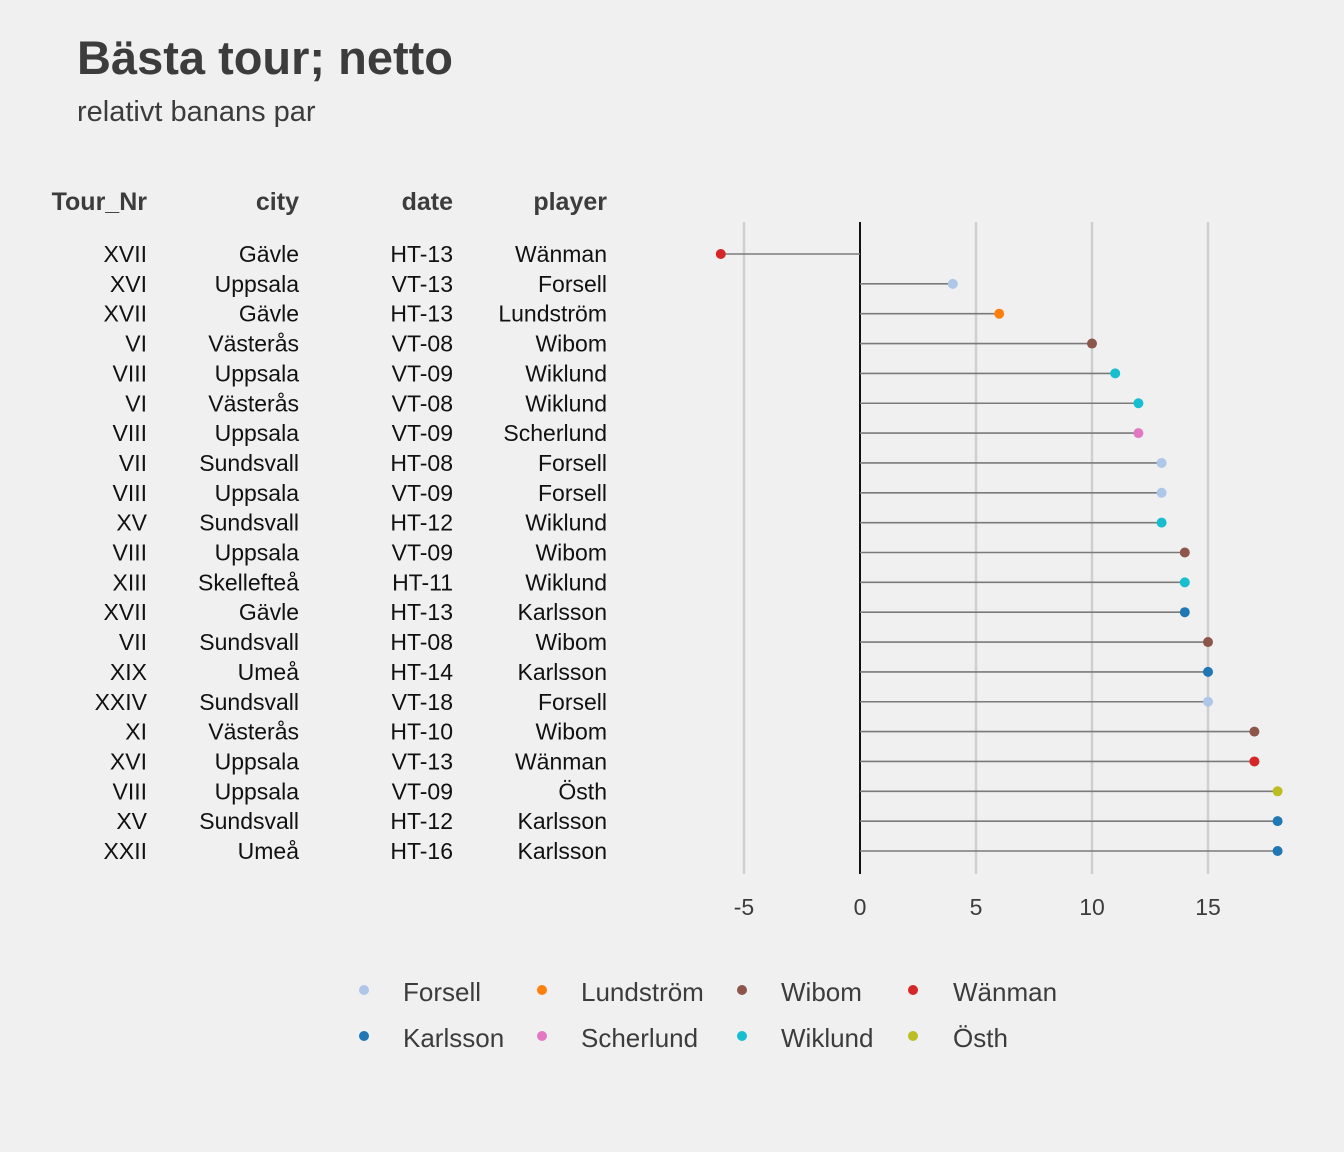 The width and height of the screenshot is (1344, 1152). What do you see at coordinates (196, 112) in the screenshot?
I see `chart-subtitle: relativt banans par` at bounding box center [196, 112].